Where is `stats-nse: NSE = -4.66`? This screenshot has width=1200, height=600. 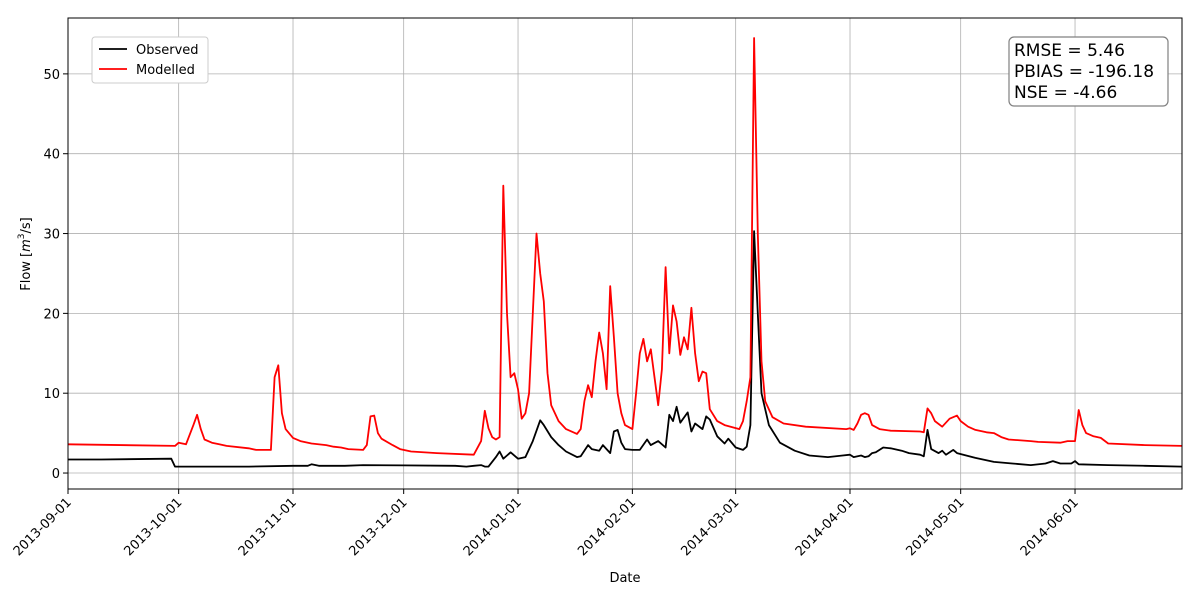
stats-nse: NSE = -4.66 is located at coordinates (1065, 93).